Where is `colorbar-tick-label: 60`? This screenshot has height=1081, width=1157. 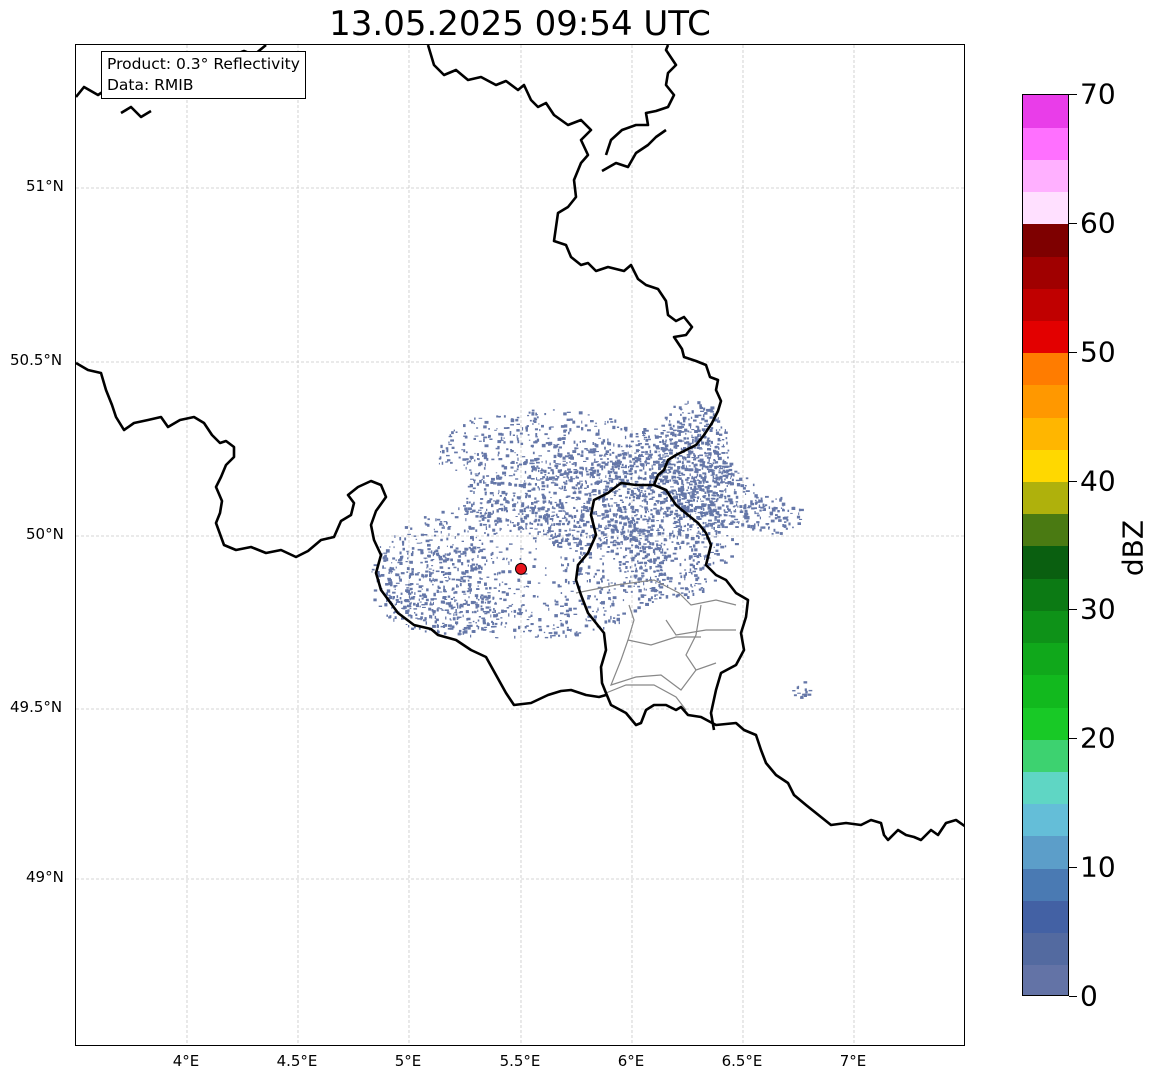 colorbar-tick-label: 60 is located at coordinates (1098, 223).